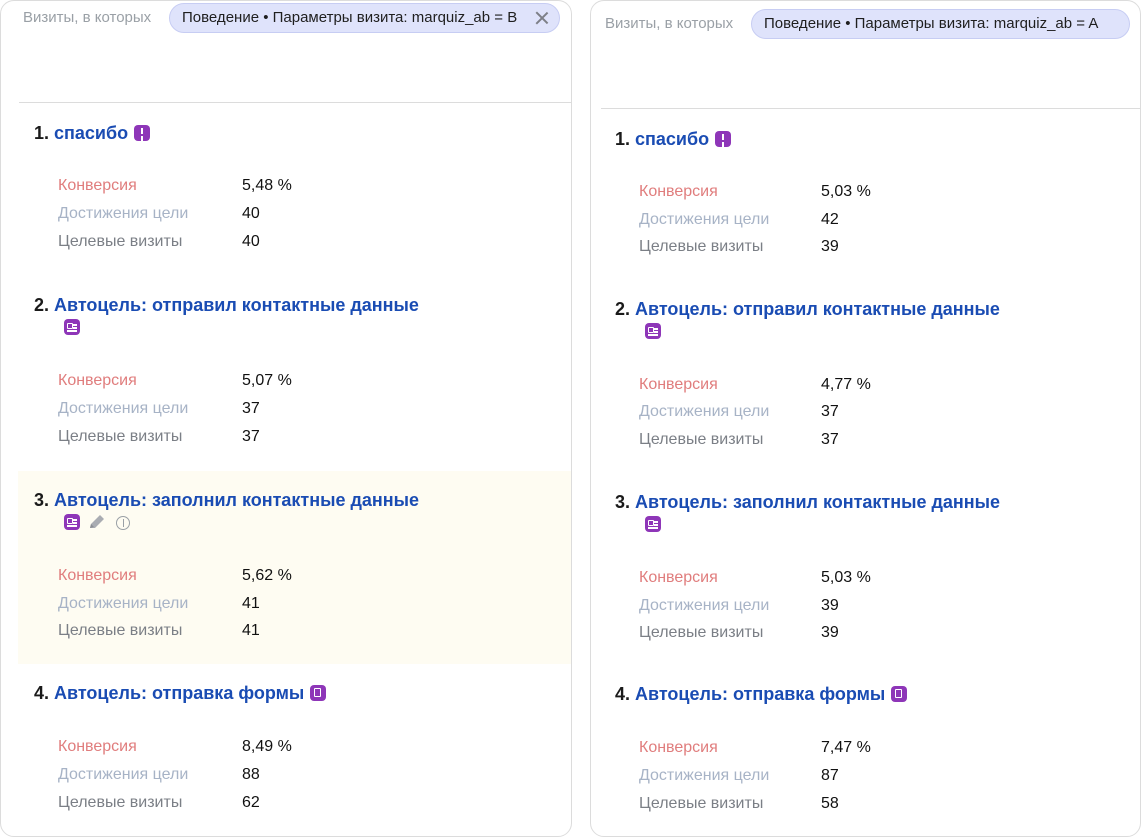 The width and height of the screenshot is (1141, 837). Describe the element at coordinates (830, 219) in the screenshot. I see `metric-value: 42` at that location.